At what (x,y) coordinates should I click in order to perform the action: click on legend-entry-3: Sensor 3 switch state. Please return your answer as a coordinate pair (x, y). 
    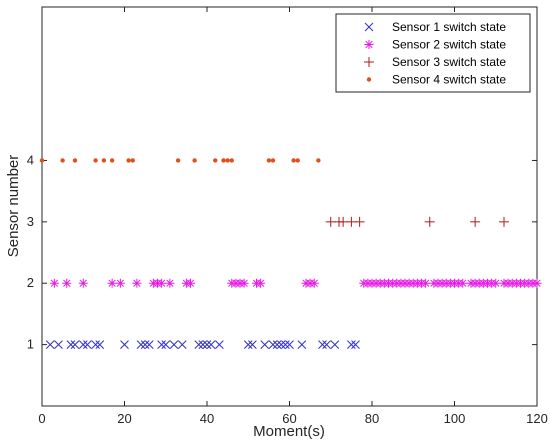
    Looking at the image, I should click on (435, 62).